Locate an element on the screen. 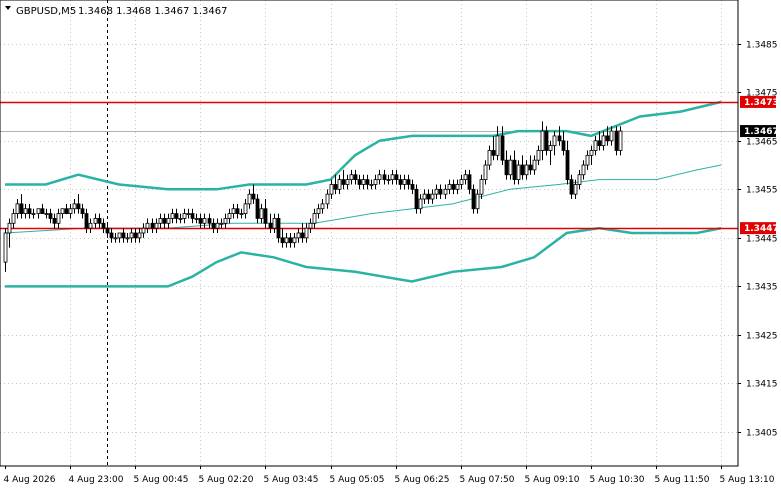 This screenshot has width=781, height=489. x-tick-label: 4 Aug 23:00 is located at coordinates (96, 480).